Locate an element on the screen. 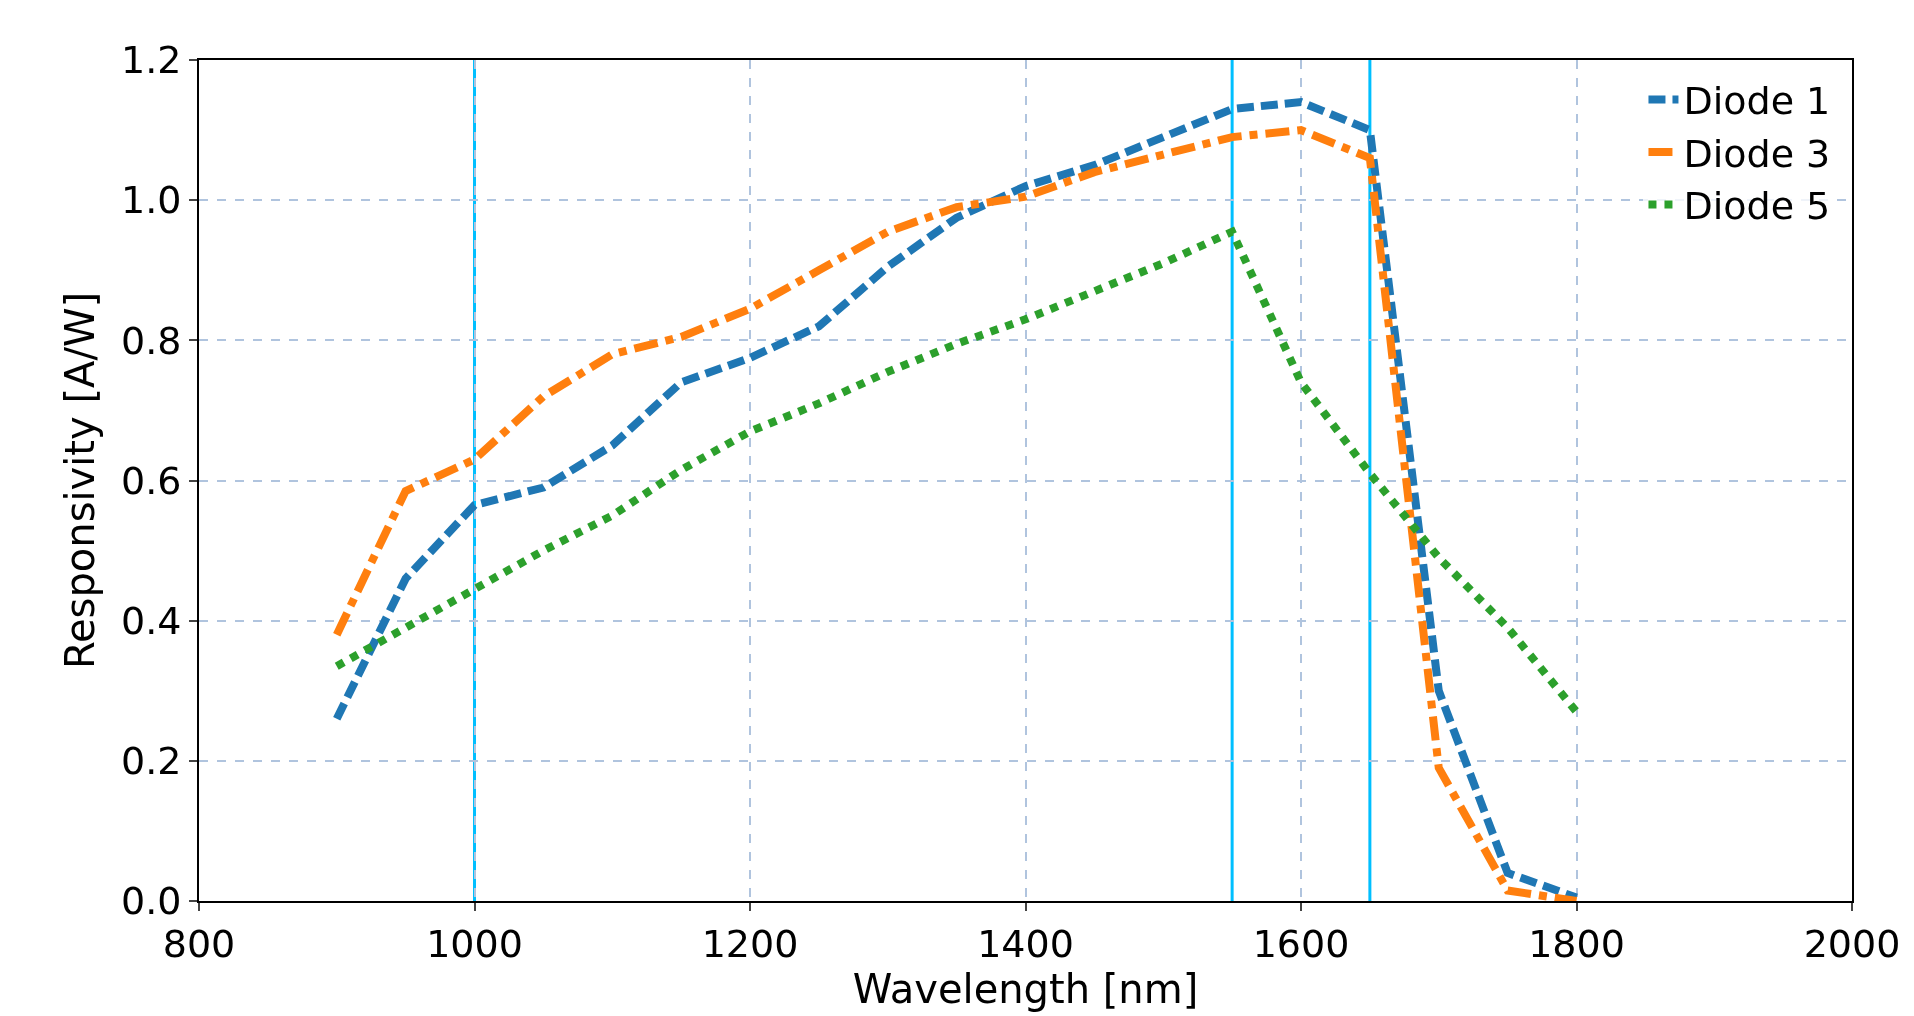 The width and height of the screenshot is (1914, 1016). x-tick-label: 1800 is located at coordinates (1576, 943).